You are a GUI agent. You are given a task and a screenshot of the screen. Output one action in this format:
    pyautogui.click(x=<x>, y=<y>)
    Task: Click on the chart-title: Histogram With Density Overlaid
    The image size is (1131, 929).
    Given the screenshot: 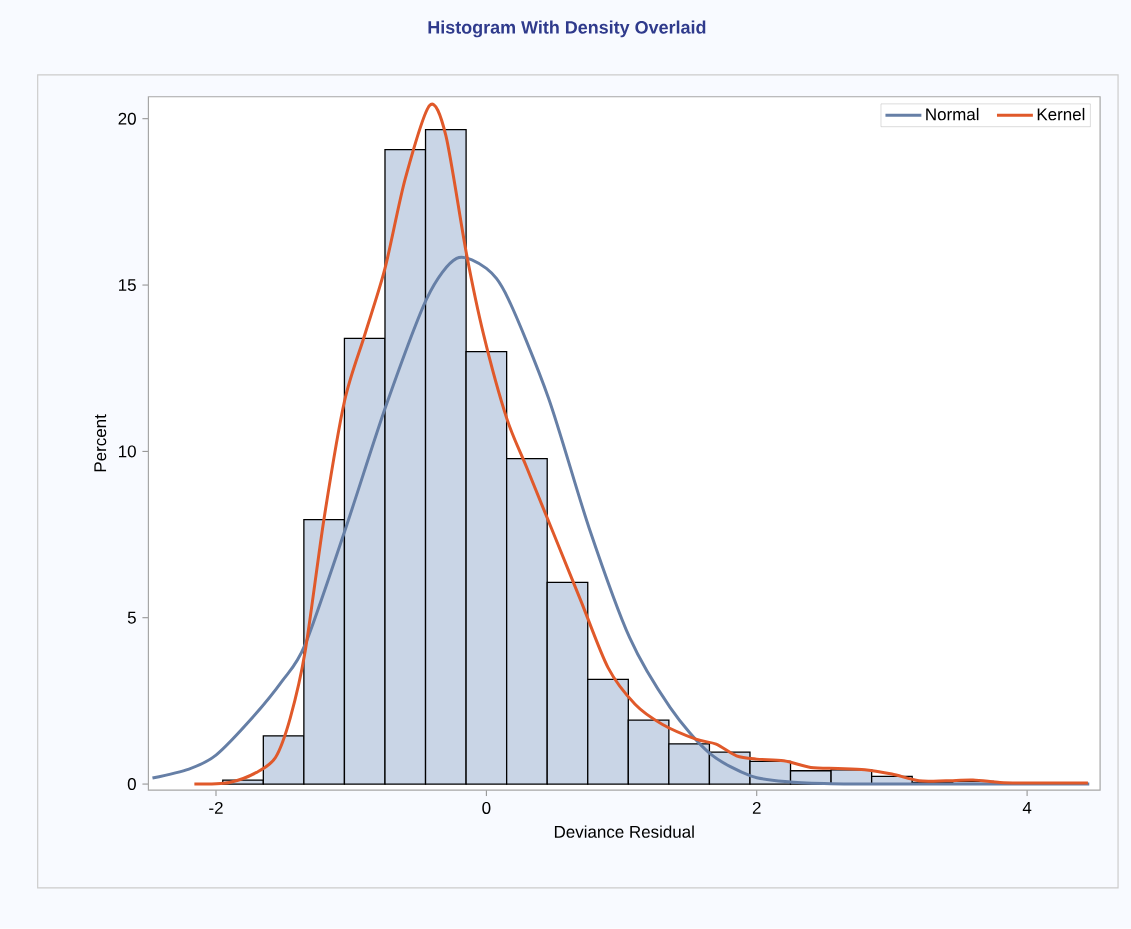 What is the action you would take?
    pyautogui.click(x=567, y=29)
    